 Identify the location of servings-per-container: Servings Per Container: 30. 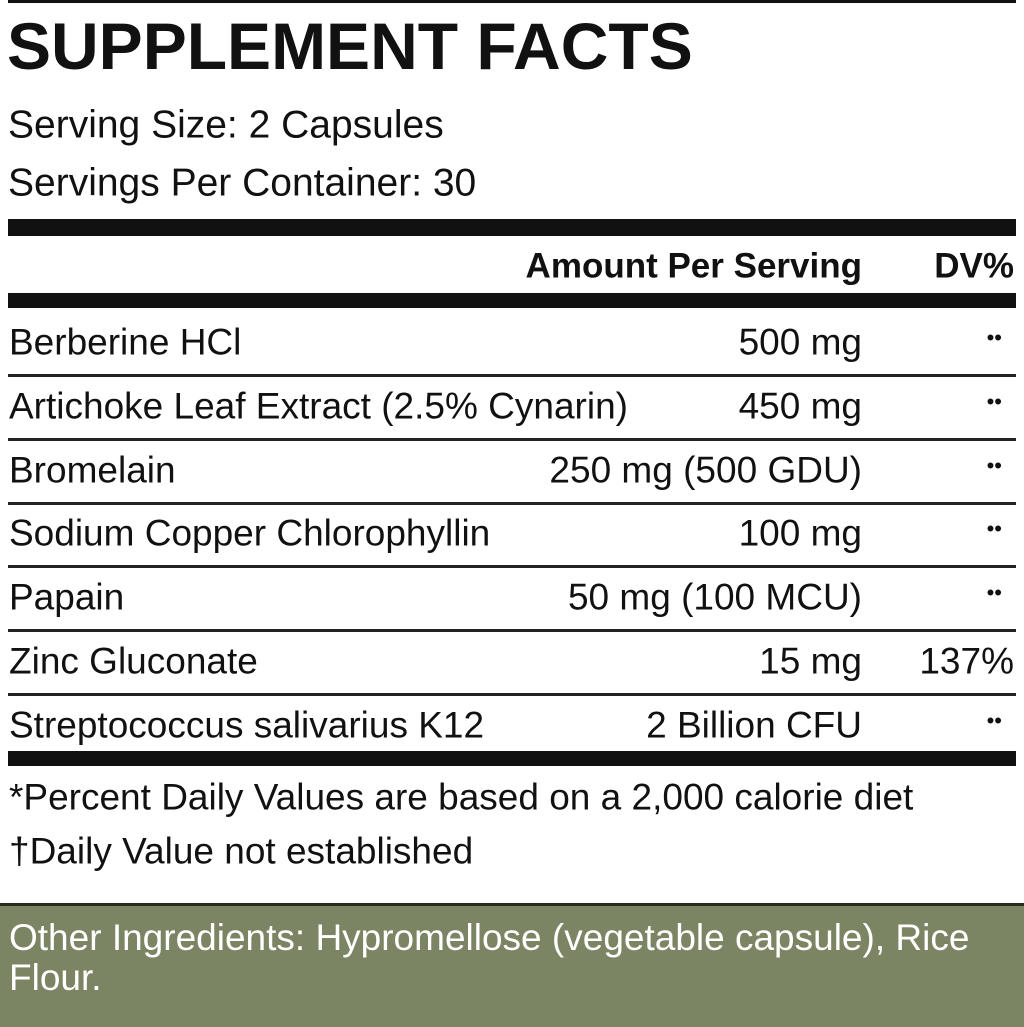
(242, 183).